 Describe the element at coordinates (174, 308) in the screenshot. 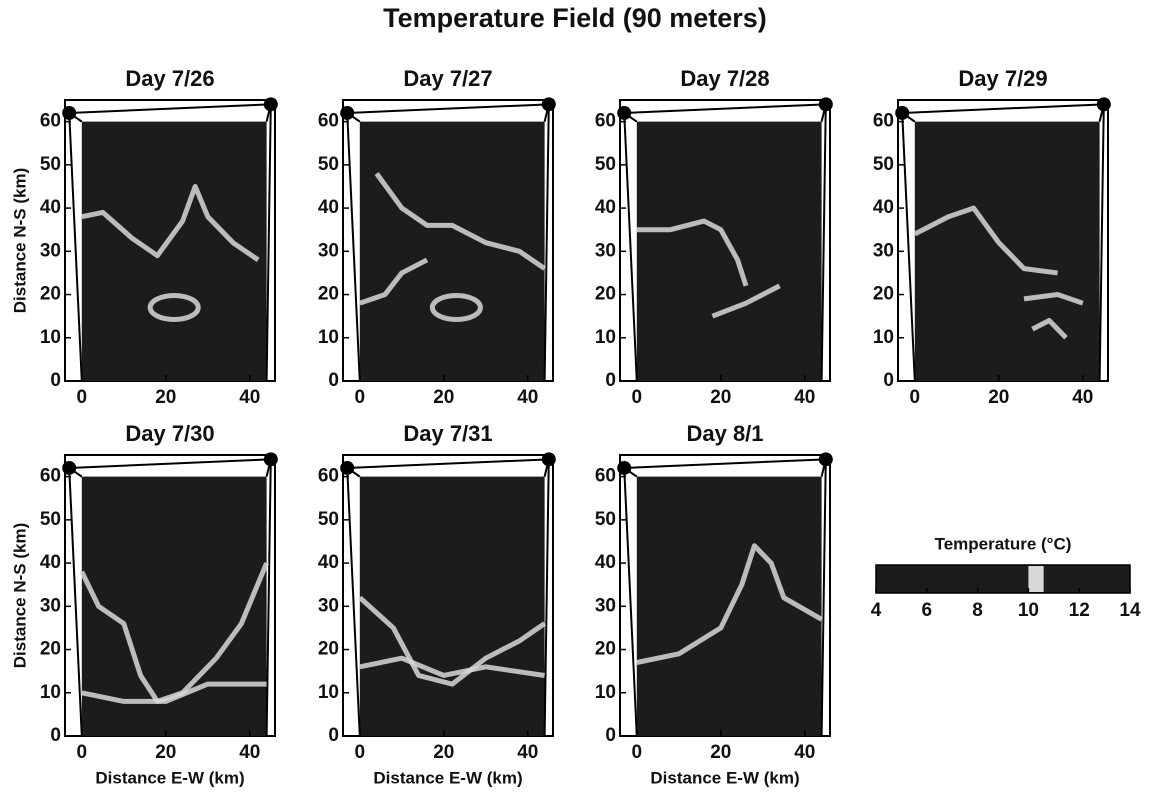

I see `eddy` at that location.